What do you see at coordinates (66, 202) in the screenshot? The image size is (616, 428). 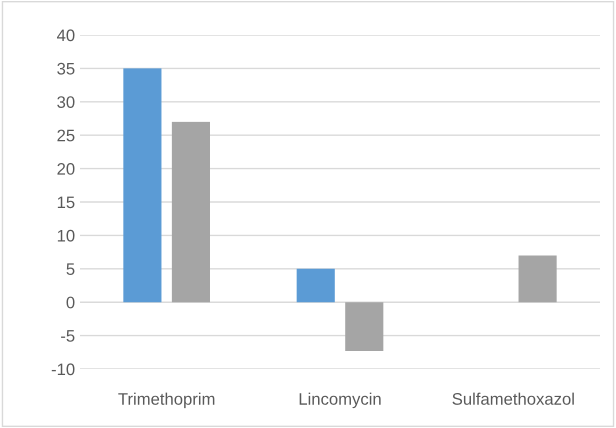 I see `y-tick-label: 15` at bounding box center [66, 202].